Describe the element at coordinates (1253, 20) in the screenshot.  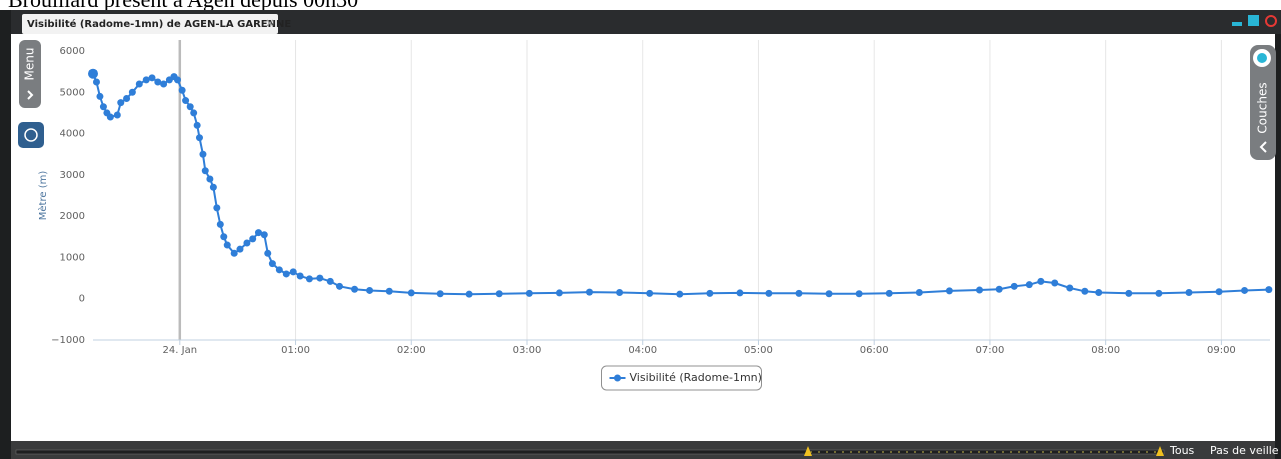
I see `maximize-btn` at that location.